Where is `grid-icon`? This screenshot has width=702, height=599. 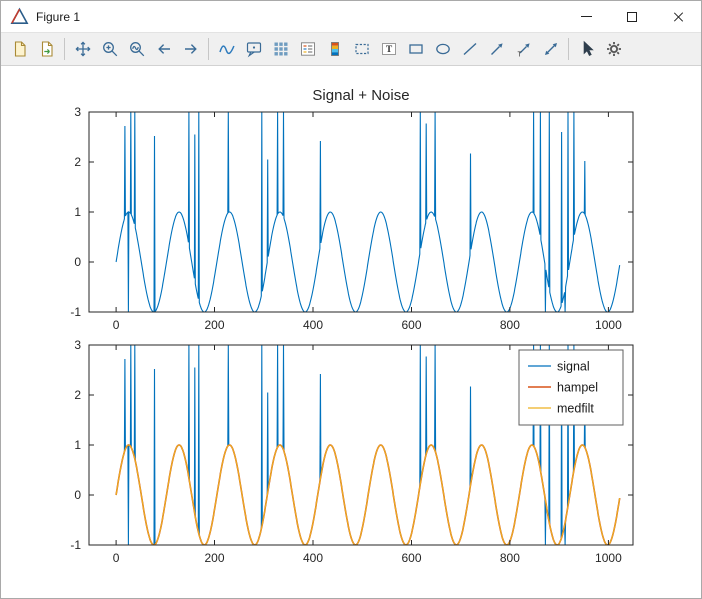
grid-icon is located at coordinates (280, 49).